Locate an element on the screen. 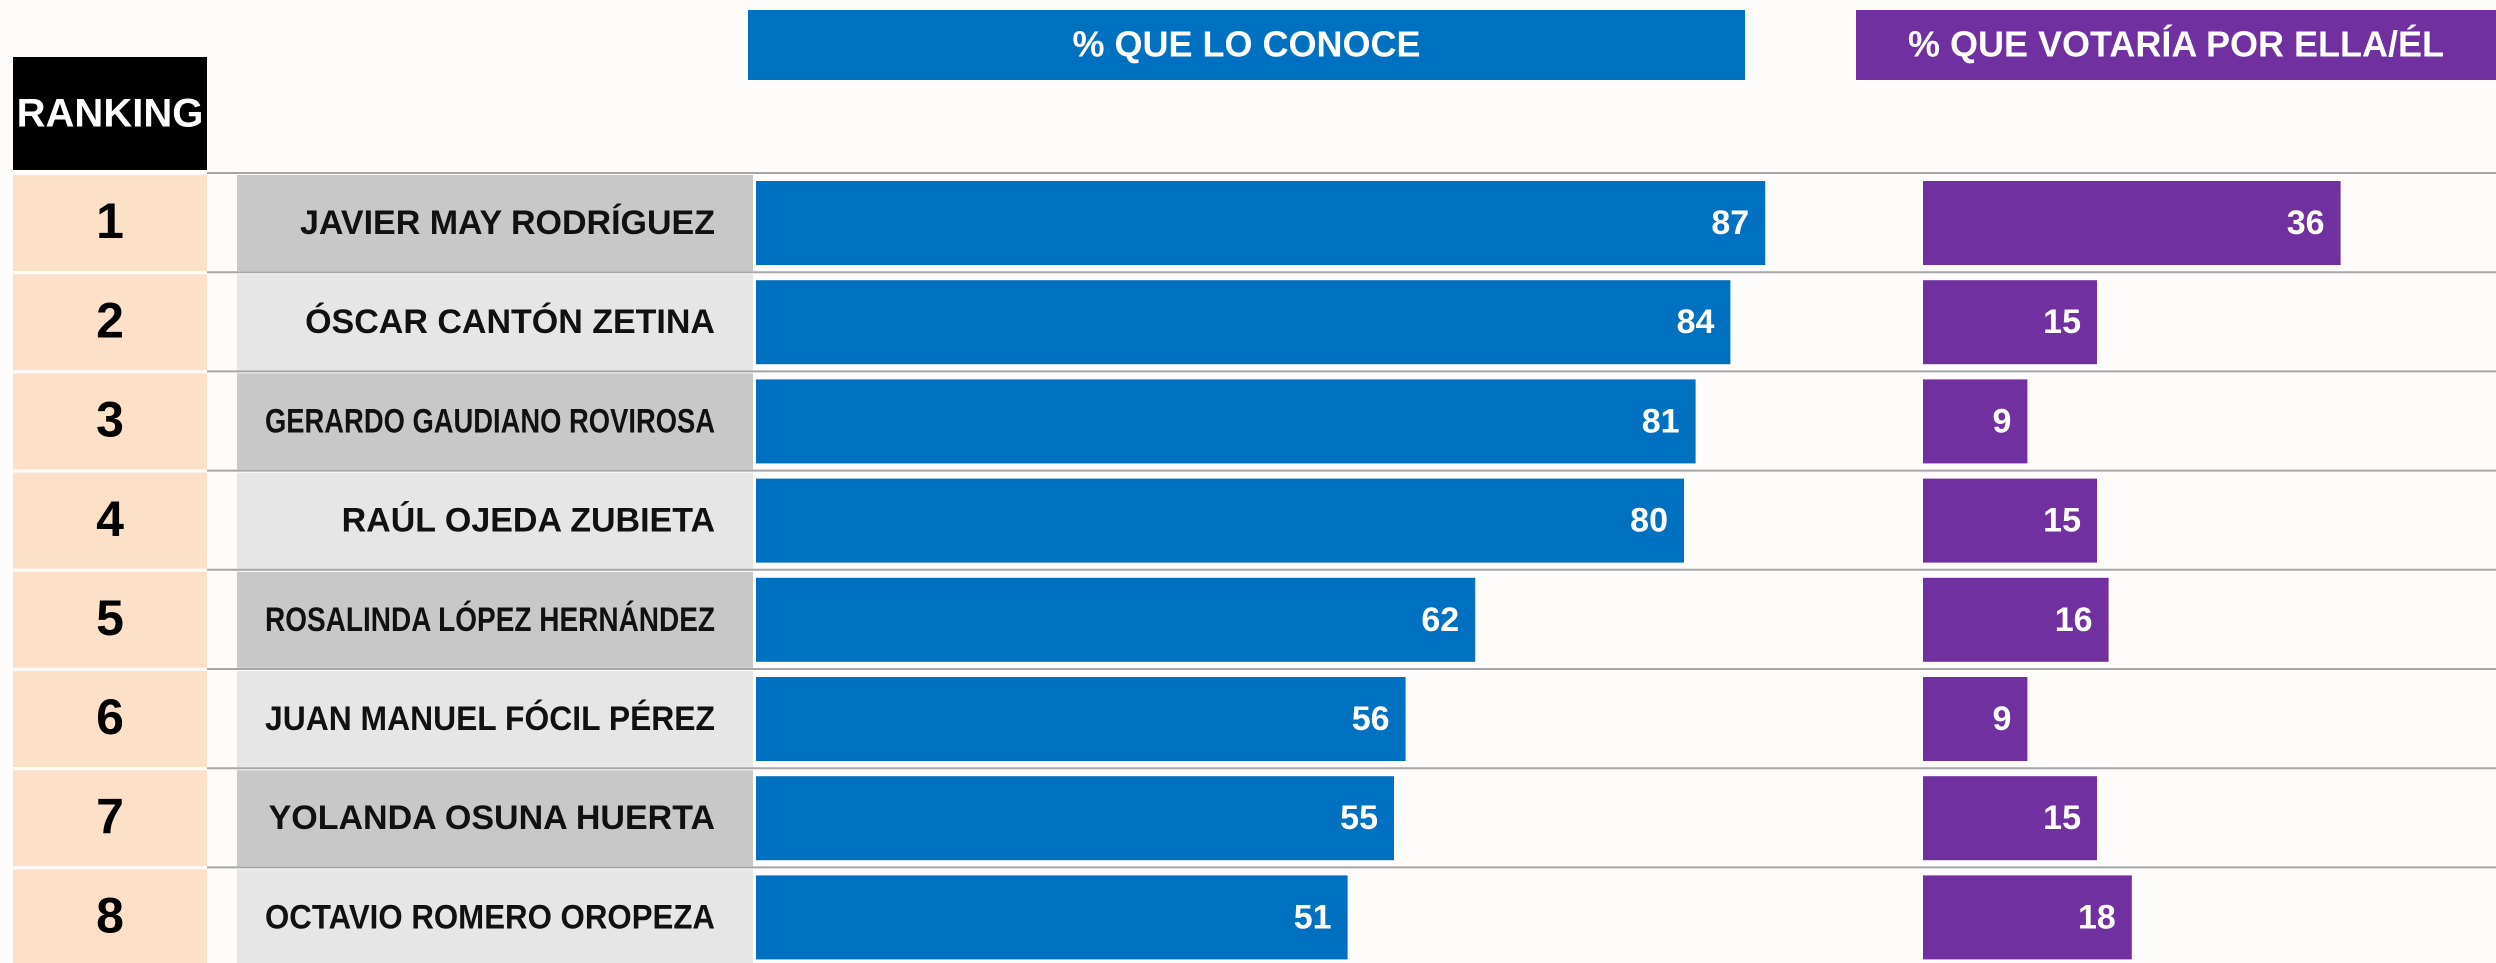 The width and height of the screenshot is (2496, 963). value-label: 81 is located at coordinates (1661, 421).